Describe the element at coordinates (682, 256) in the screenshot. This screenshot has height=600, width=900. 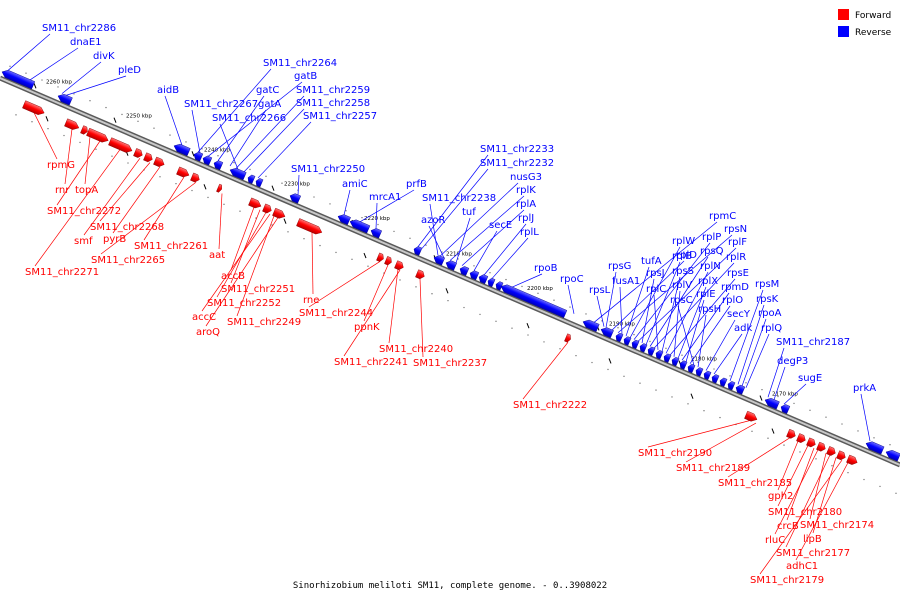
I see `reverse-gene-label: rplB` at that location.